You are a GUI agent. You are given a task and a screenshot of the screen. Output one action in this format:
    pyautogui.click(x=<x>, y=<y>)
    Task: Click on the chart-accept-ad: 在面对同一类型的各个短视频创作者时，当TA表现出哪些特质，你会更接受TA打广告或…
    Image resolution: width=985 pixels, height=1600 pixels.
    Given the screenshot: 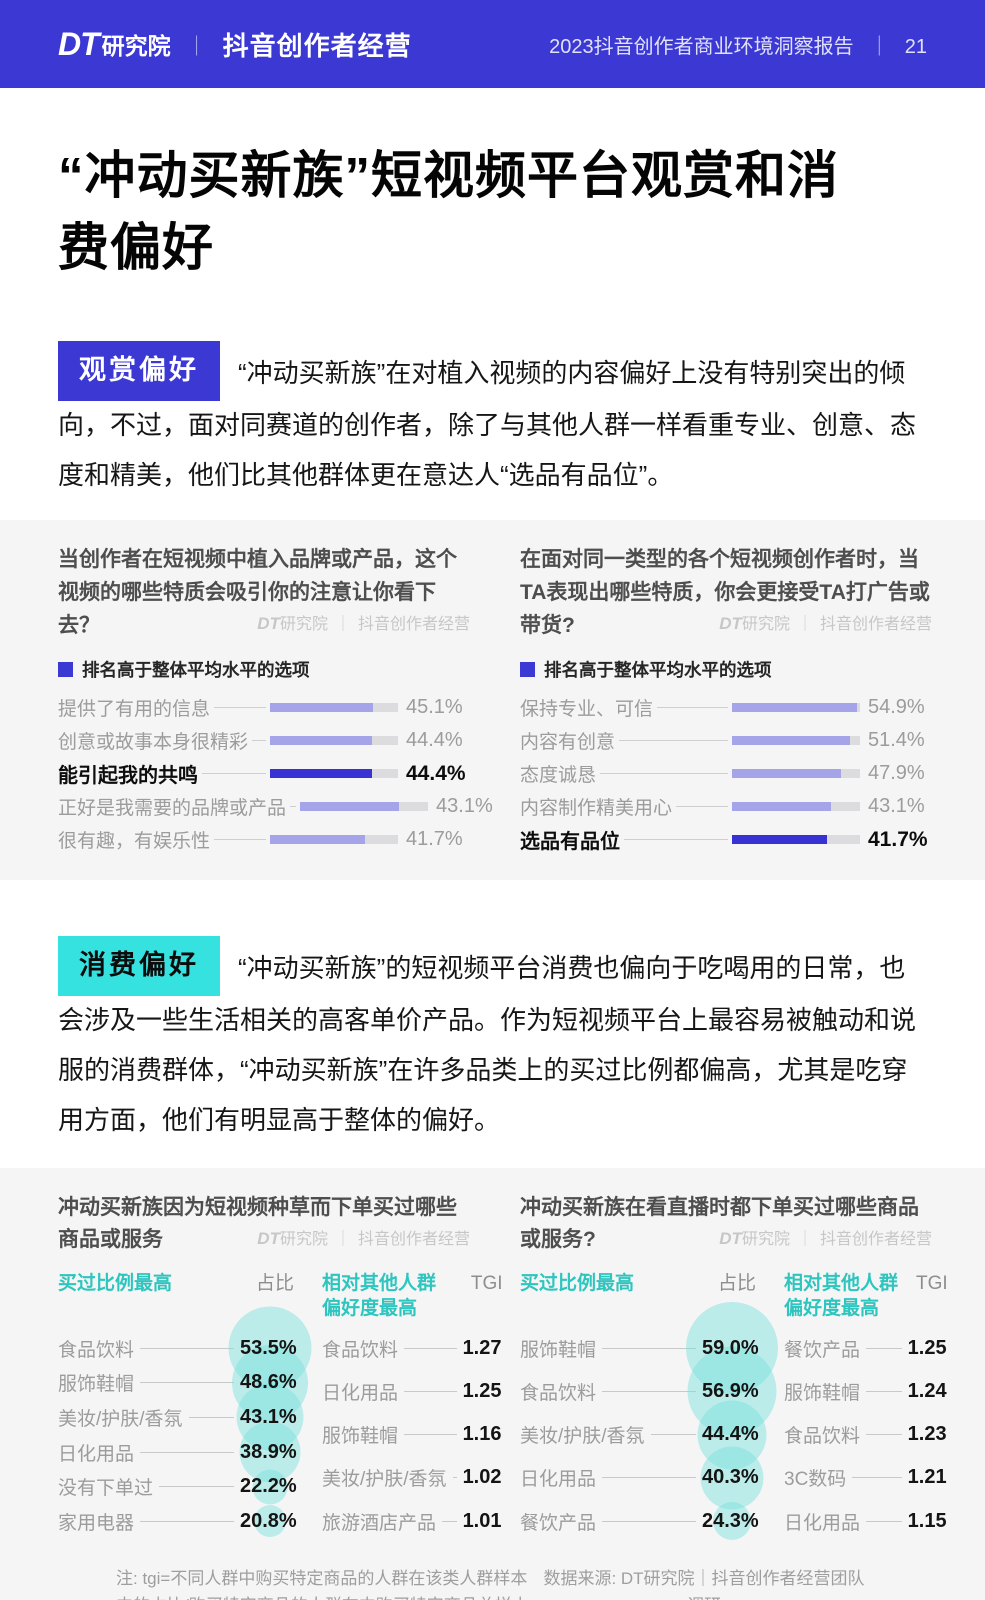 What is the action you would take?
    pyautogui.click(x=726, y=700)
    